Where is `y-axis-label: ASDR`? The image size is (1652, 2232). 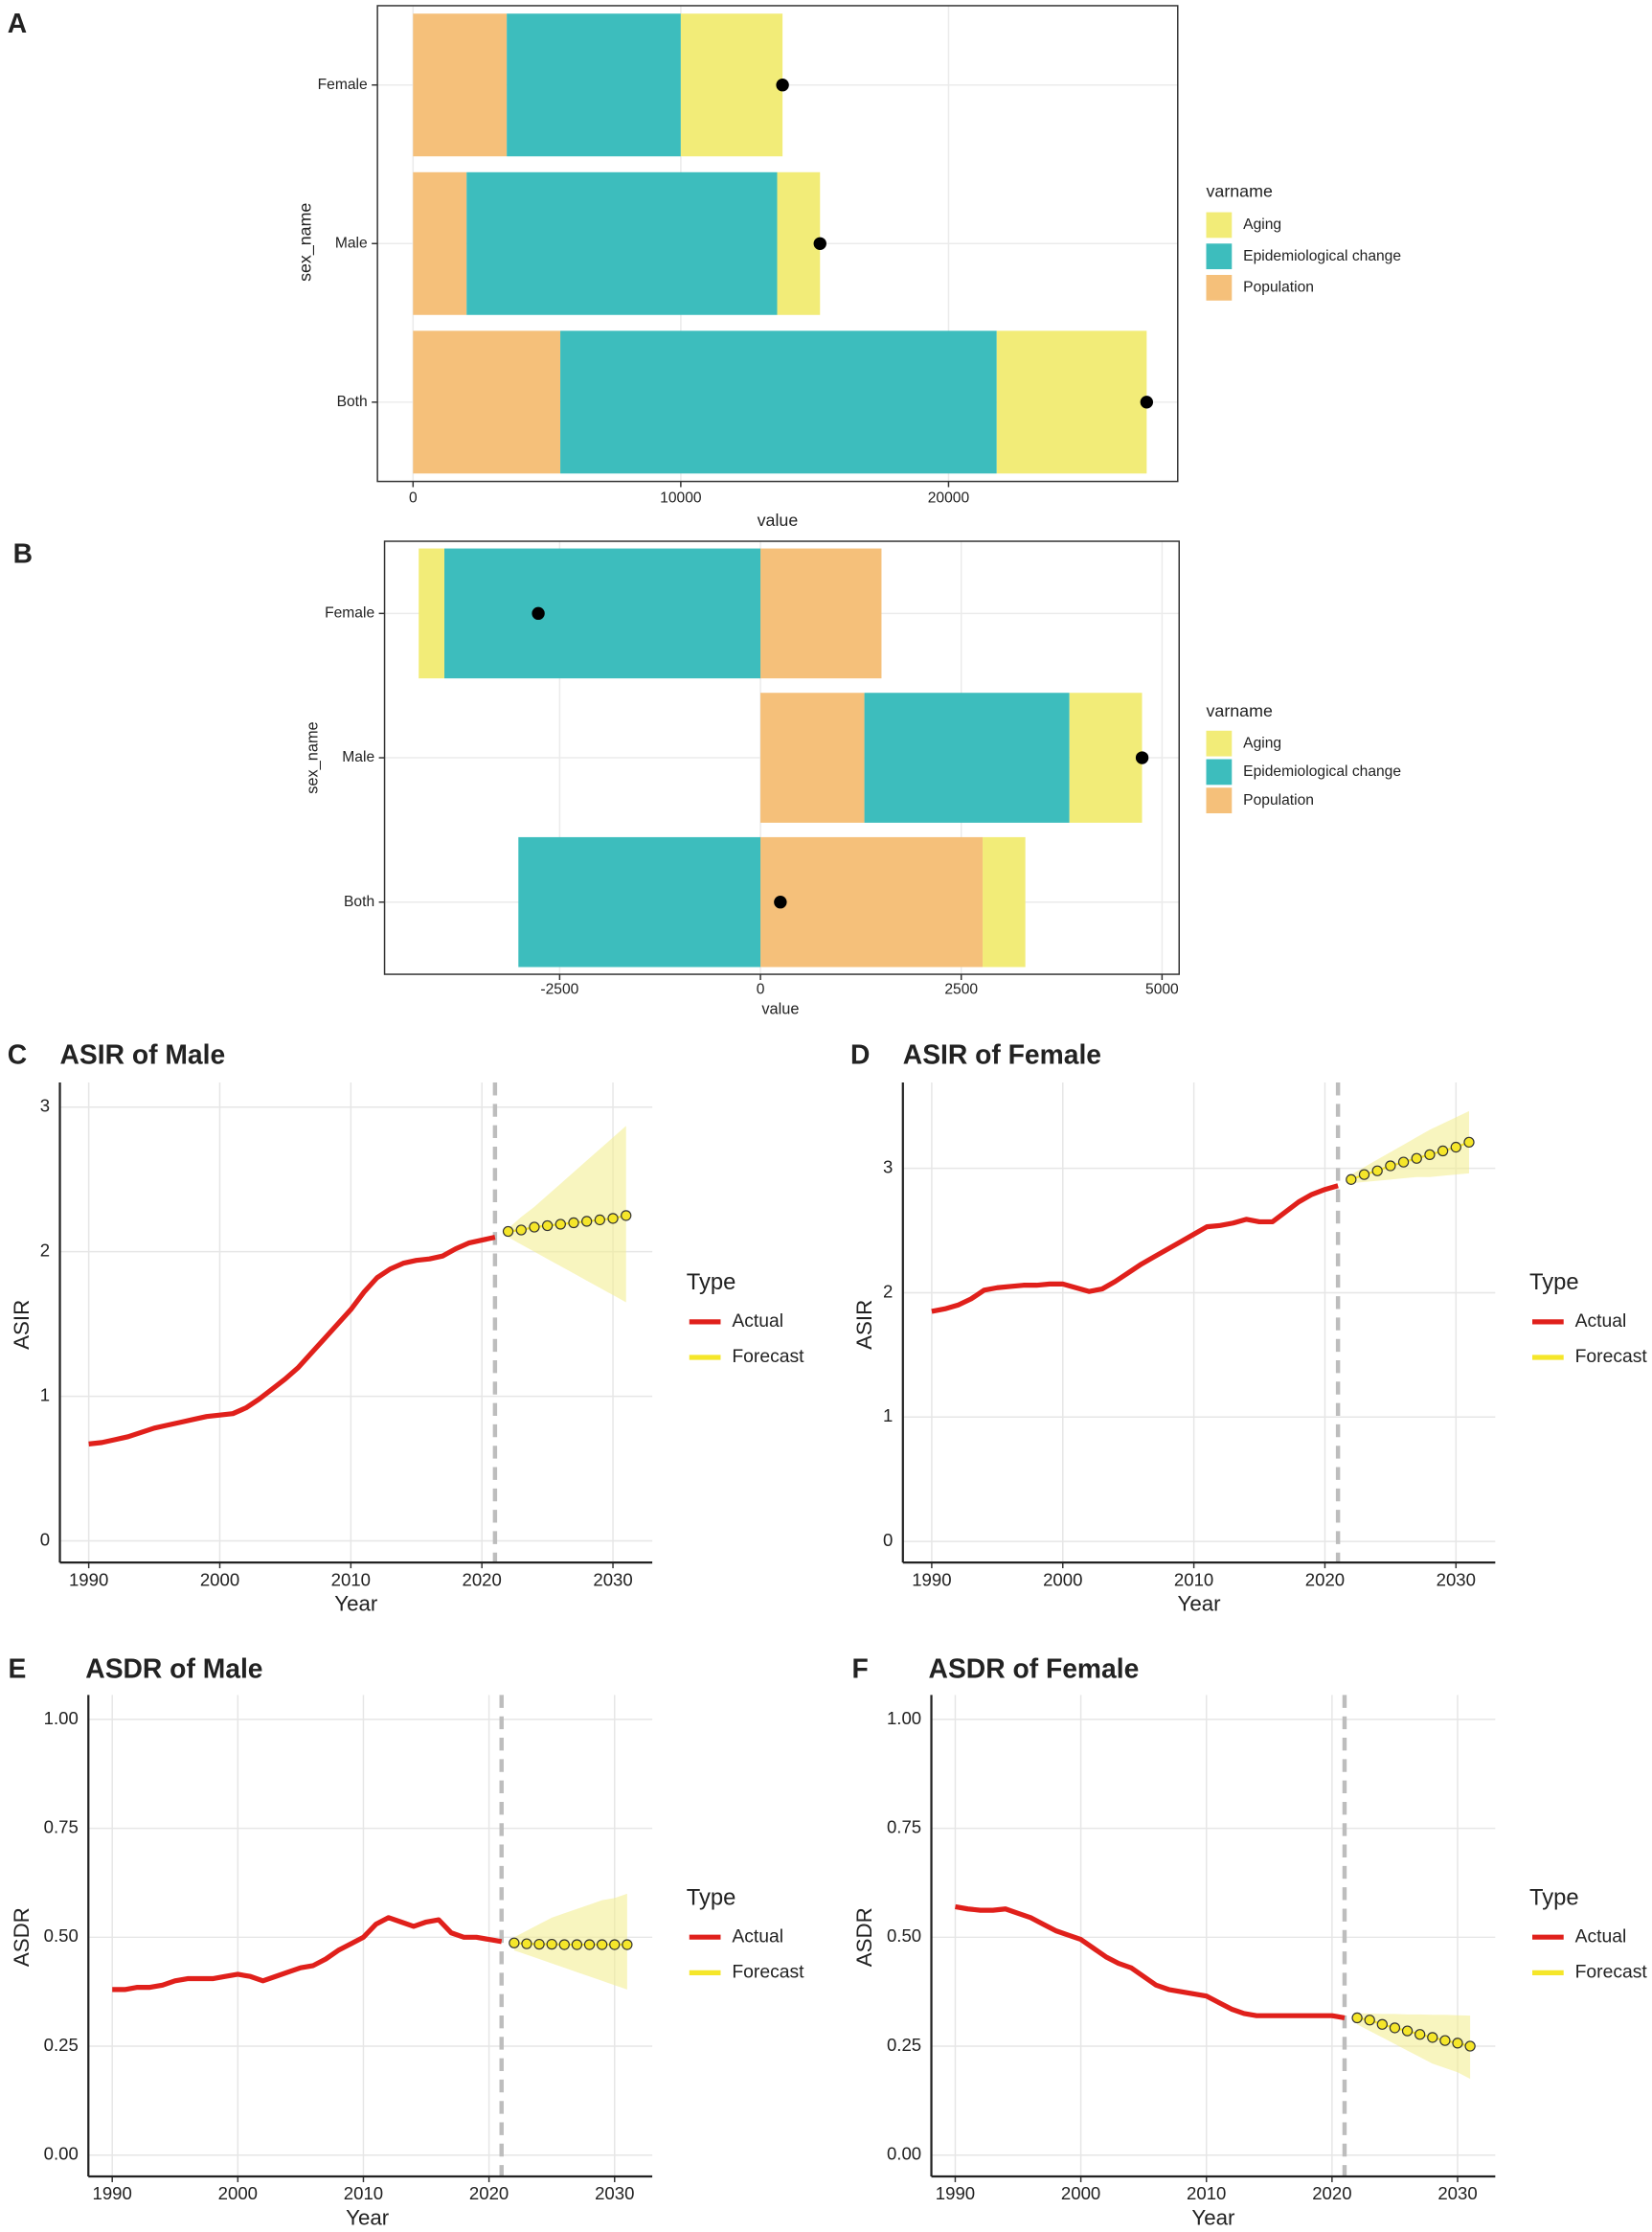
y-axis-label: ASDR is located at coordinates (864, 1937).